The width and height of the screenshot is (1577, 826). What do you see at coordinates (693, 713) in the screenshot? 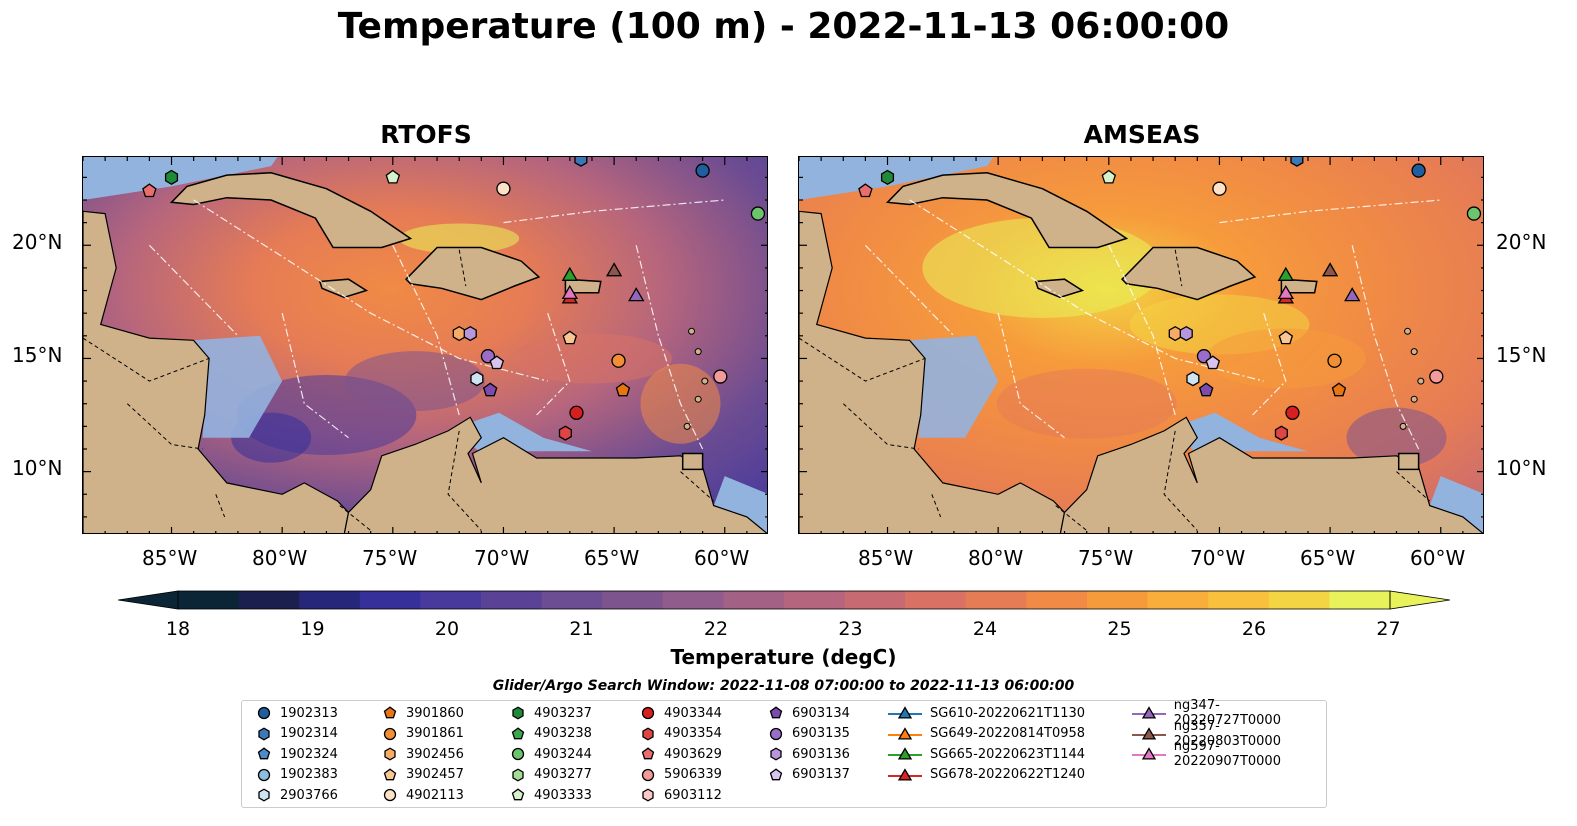
I see `legend-label: 4903344` at bounding box center [693, 713].